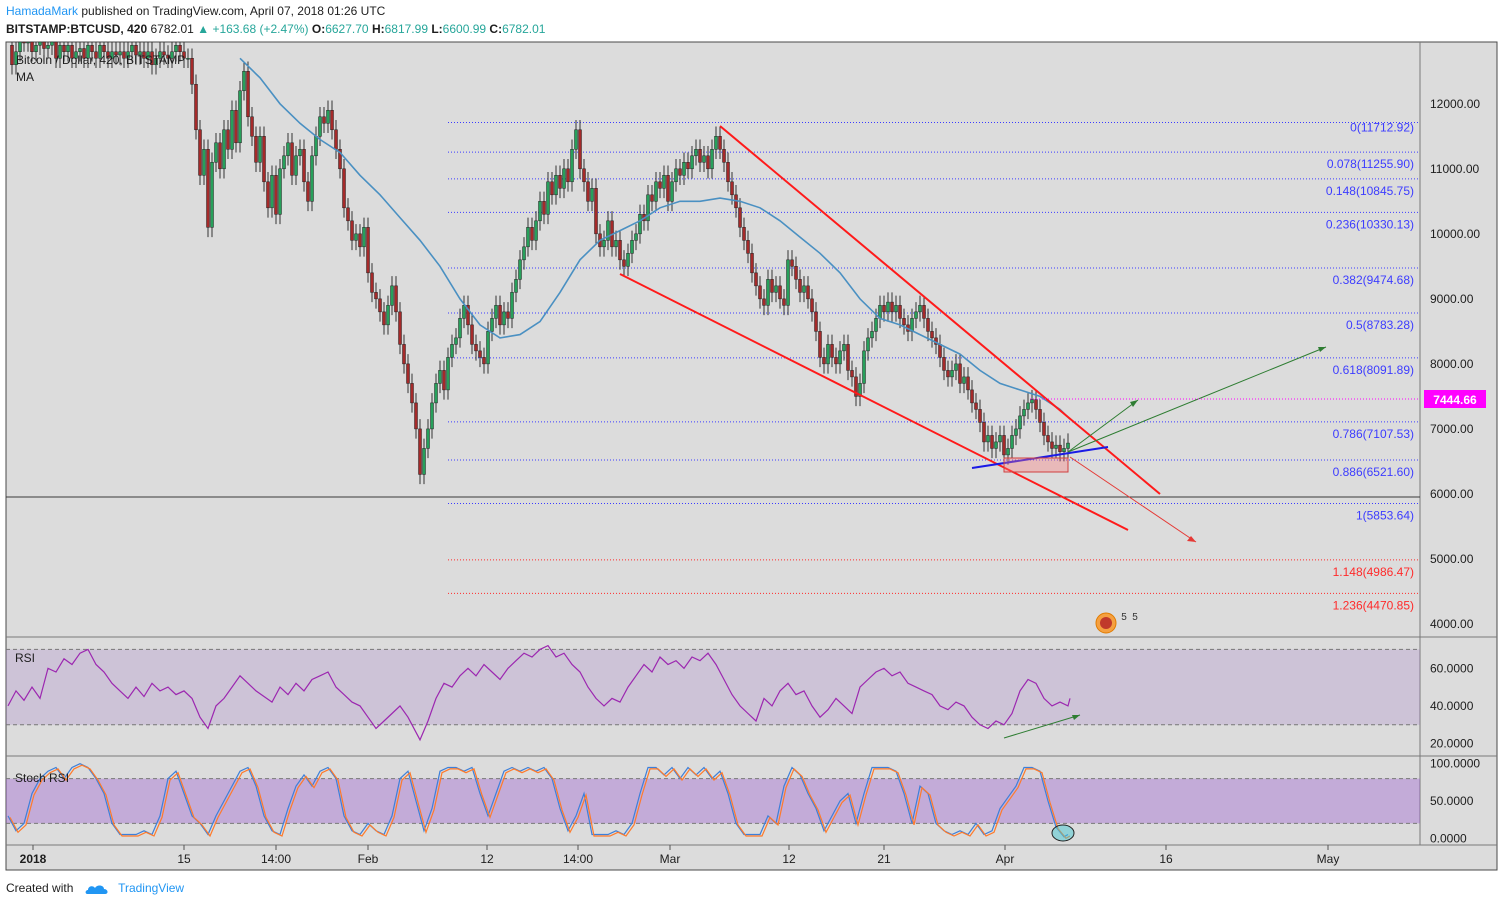 Image resolution: width=1502 pixels, height=906 pixels. What do you see at coordinates (670, 859) in the screenshot?
I see `time-tick-label: Mar` at bounding box center [670, 859].